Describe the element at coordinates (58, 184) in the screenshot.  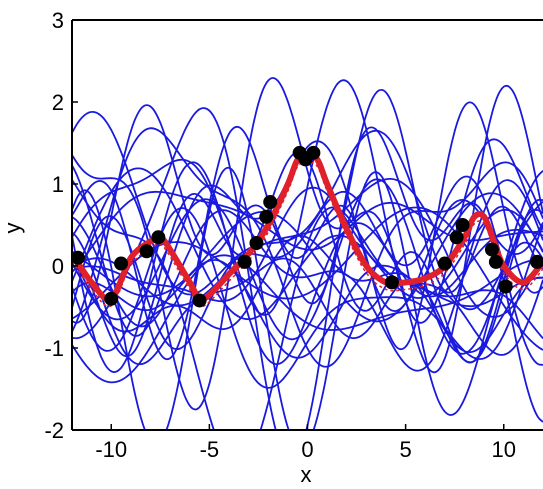
I see `y-tick-label: 1` at that location.